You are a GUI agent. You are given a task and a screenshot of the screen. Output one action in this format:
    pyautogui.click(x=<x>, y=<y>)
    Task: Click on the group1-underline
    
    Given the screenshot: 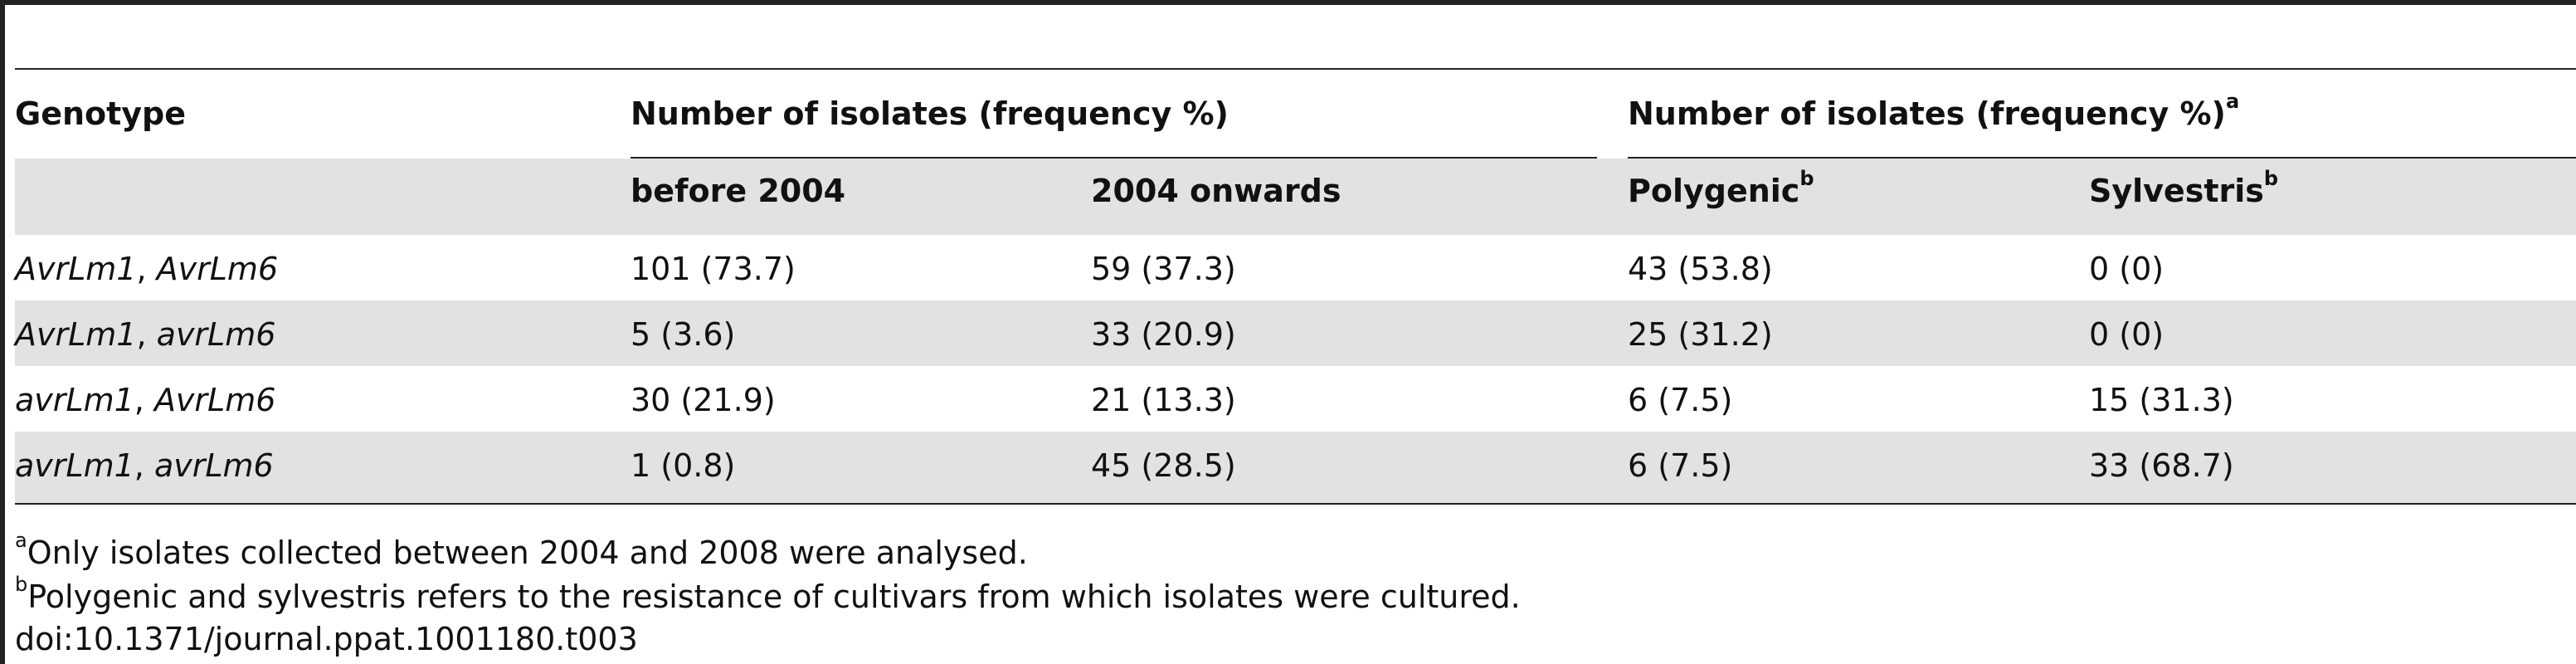 What is the action you would take?
    pyautogui.click(x=1114, y=158)
    